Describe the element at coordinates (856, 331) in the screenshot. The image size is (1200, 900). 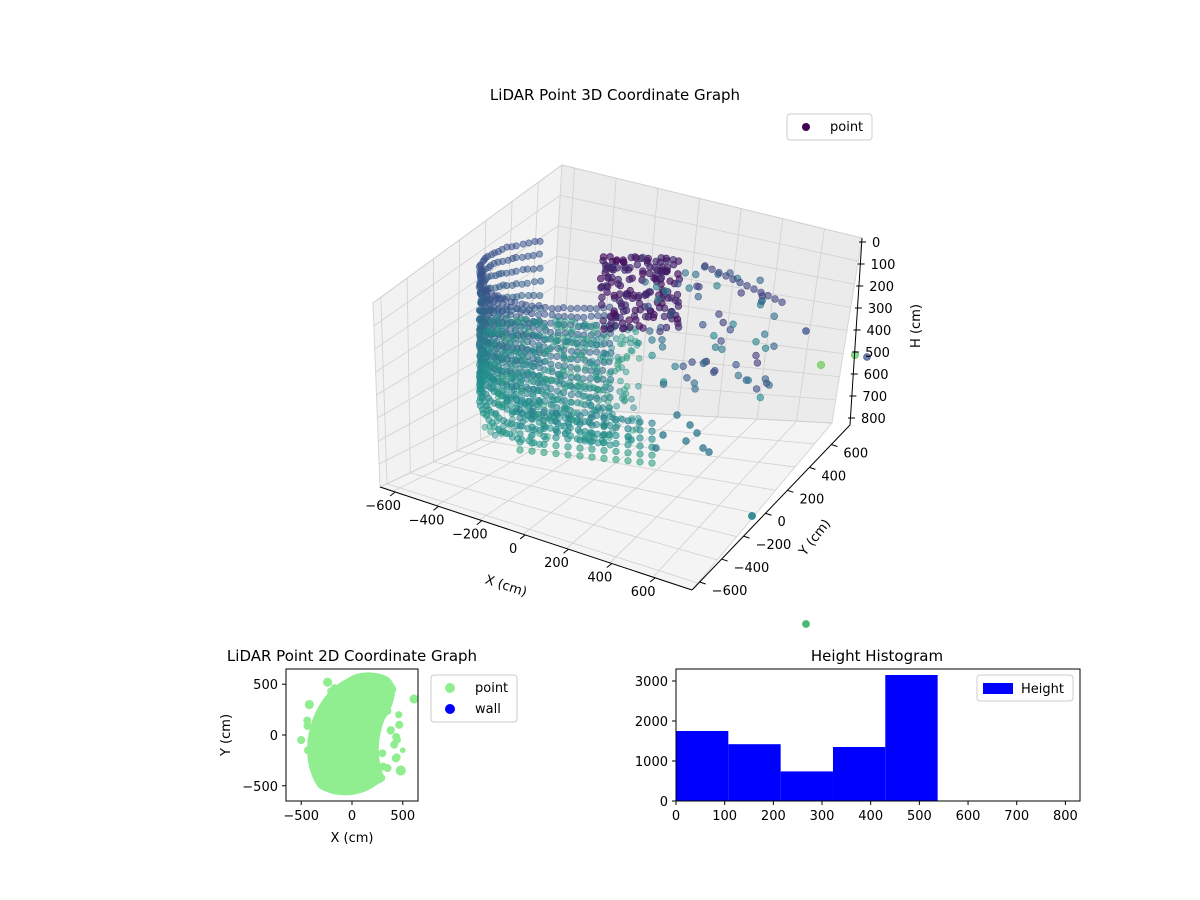
I see `z-axis-line` at that location.